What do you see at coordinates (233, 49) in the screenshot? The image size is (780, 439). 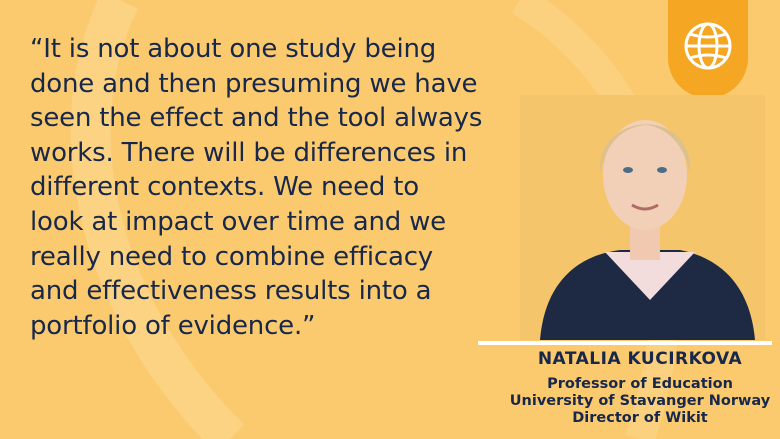 I see `quote-line: “It is not about one study being` at bounding box center [233, 49].